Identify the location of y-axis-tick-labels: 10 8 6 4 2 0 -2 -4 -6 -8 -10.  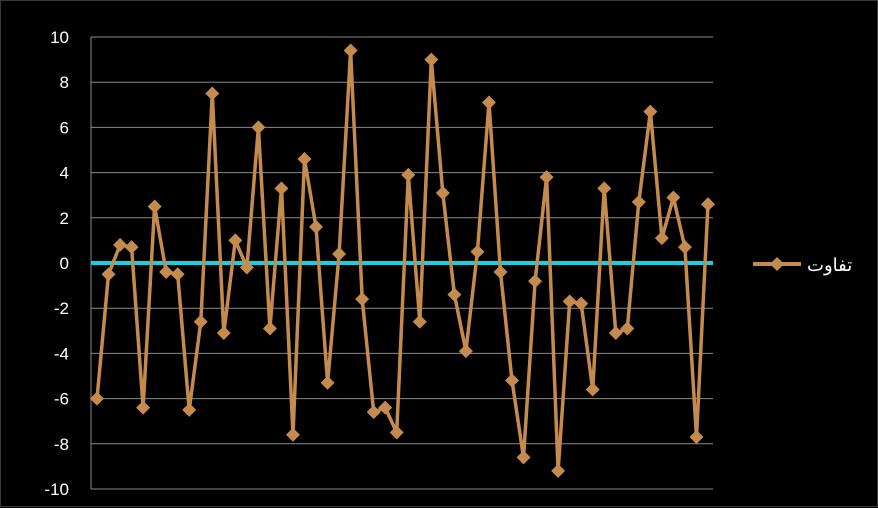
(56, 263).